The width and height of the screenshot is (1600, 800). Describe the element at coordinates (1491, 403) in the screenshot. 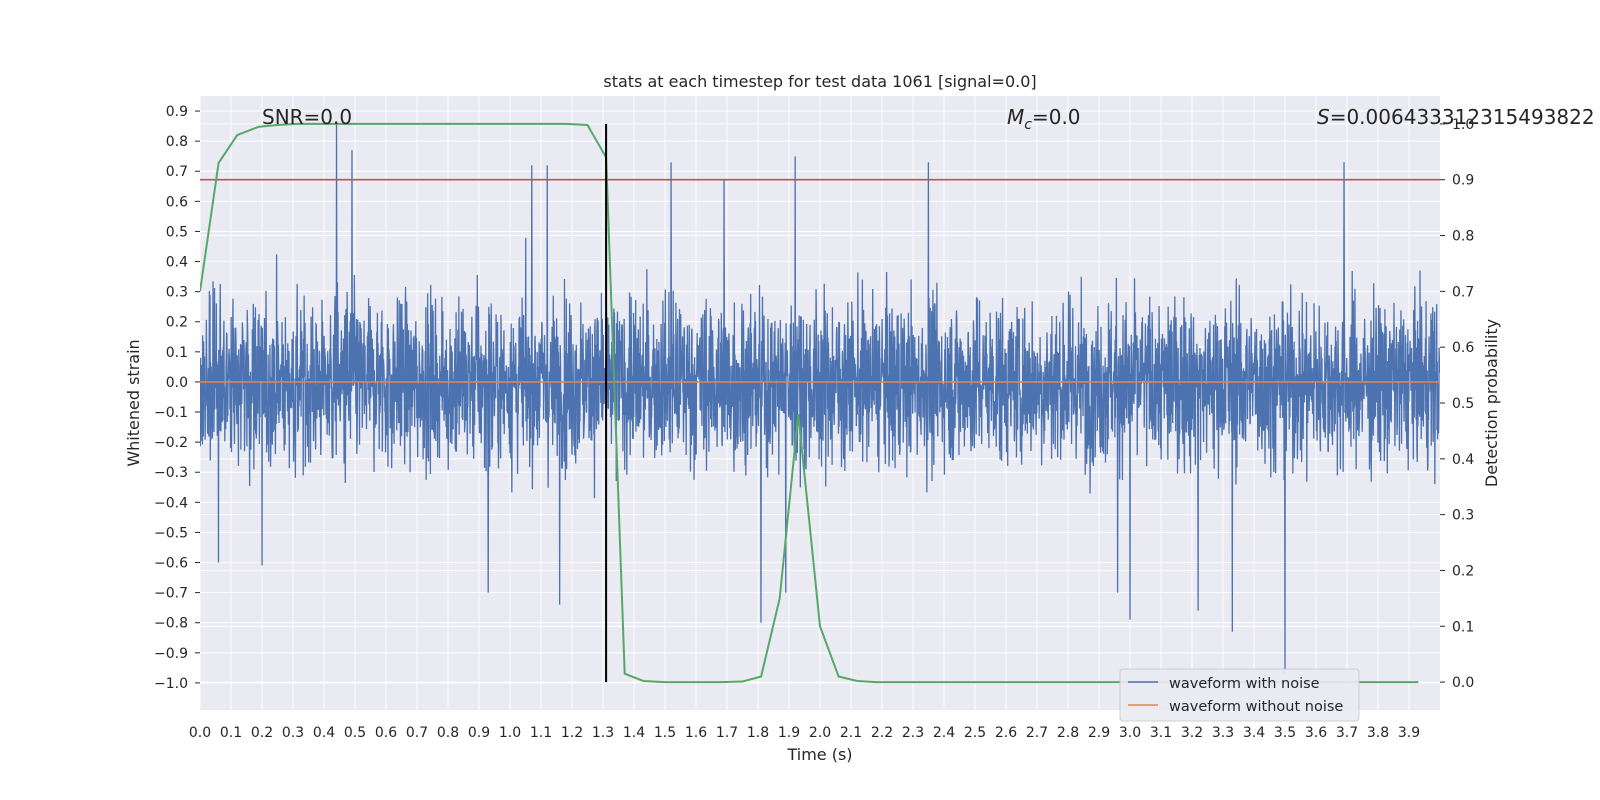

I see `y2-axis-label: Detection probability` at that location.